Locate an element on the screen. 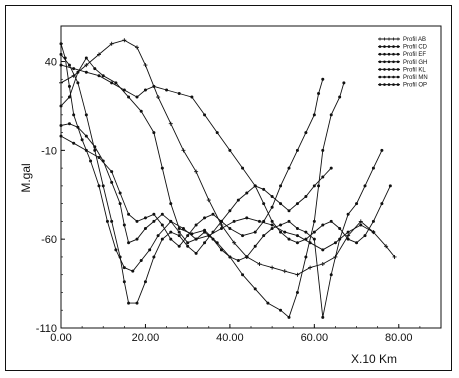 The image size is (459, 378). legend-entry: Profil CD is located at coordinates (403, 48).